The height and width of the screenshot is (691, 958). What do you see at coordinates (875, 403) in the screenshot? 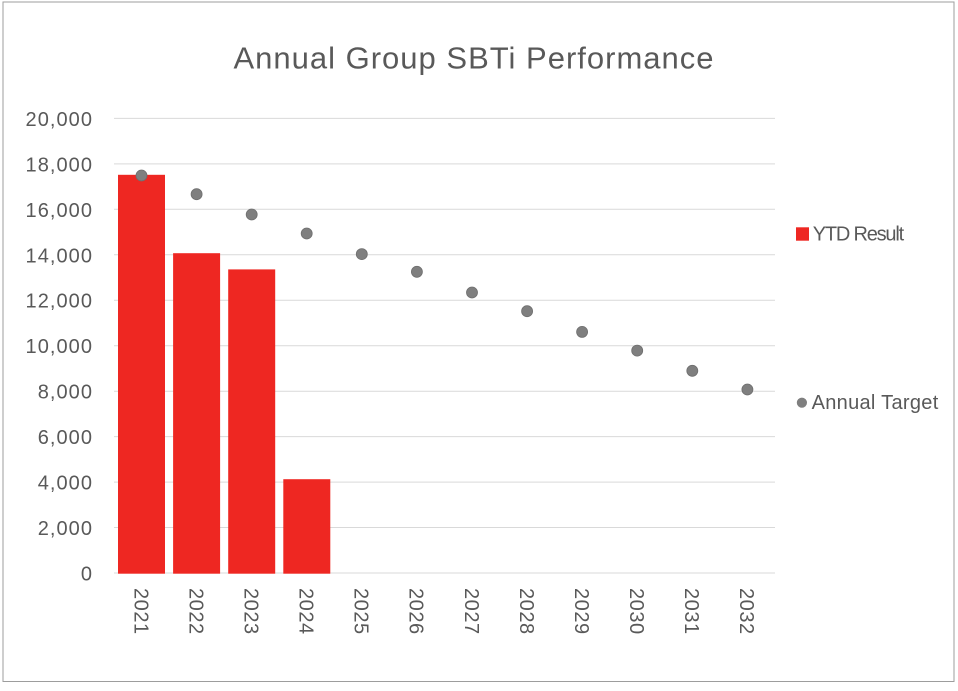
I see `svg-text: Annual Target` at bounding box center [875, 403].